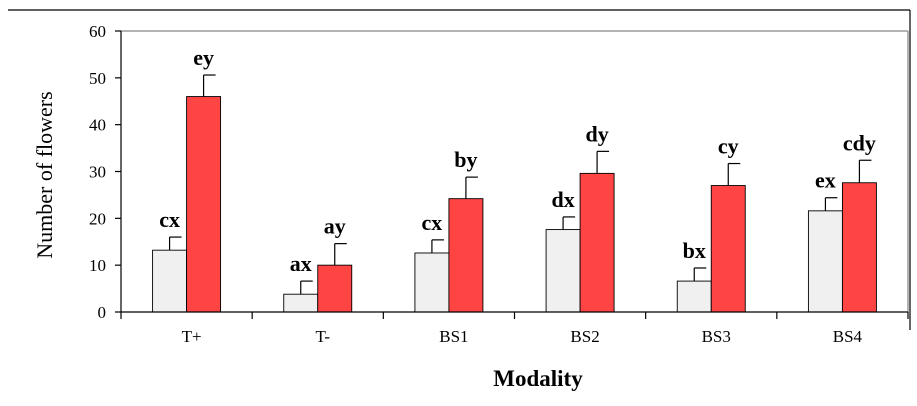  Describe the element at coordinates (596, 133) in the screenshot. I see `significance-label: dy` at that location.